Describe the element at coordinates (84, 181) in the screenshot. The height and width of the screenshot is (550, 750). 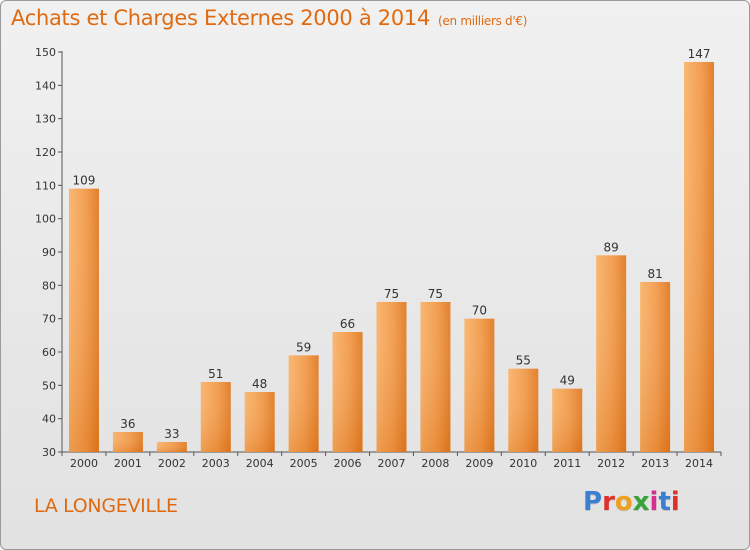
I see `data-label: 109` at that location.